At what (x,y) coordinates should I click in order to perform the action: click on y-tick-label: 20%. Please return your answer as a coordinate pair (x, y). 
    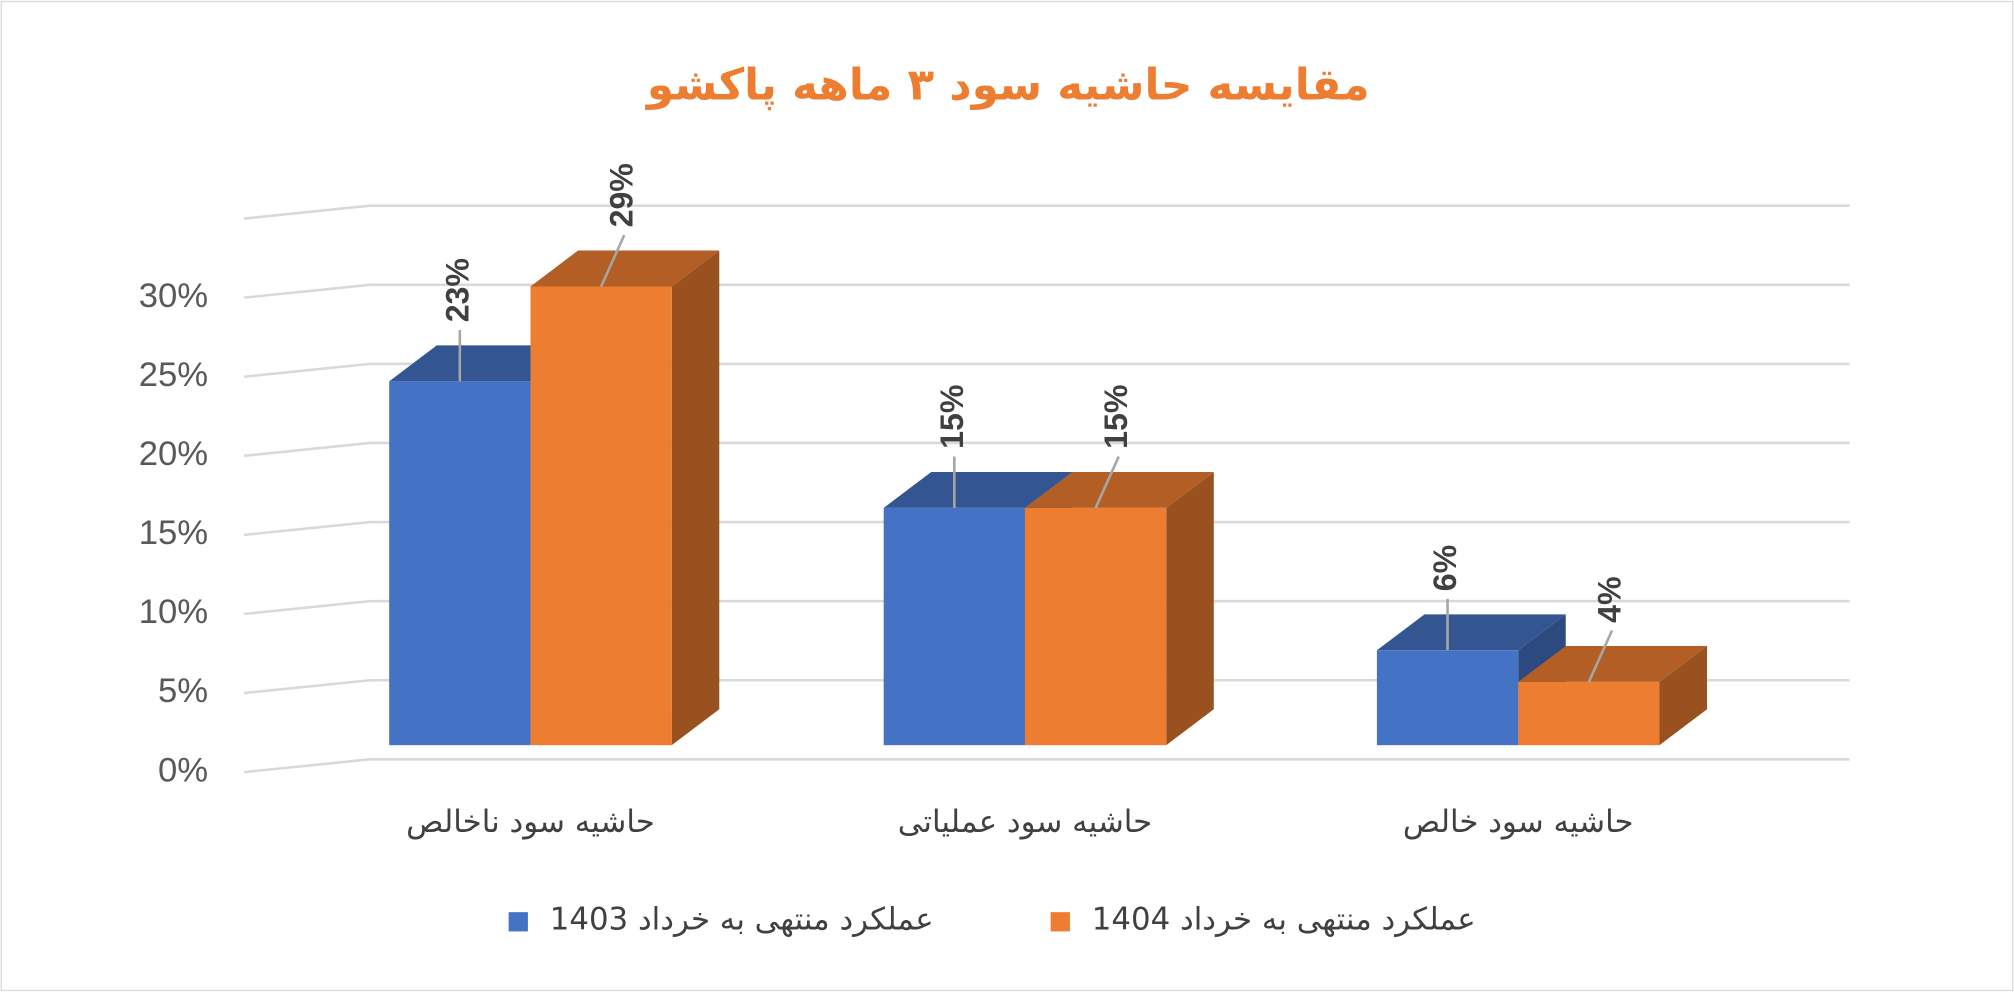
    Looking at the image, I should click on (173, 454).